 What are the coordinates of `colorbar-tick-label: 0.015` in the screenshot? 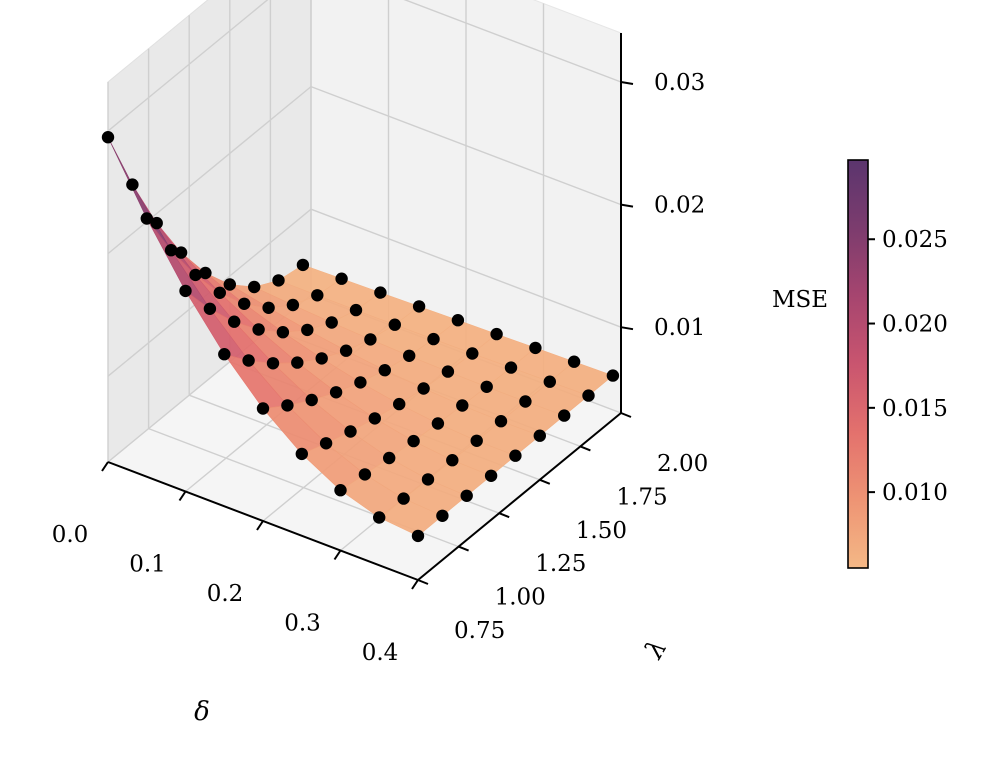 It's located at (915, 409).